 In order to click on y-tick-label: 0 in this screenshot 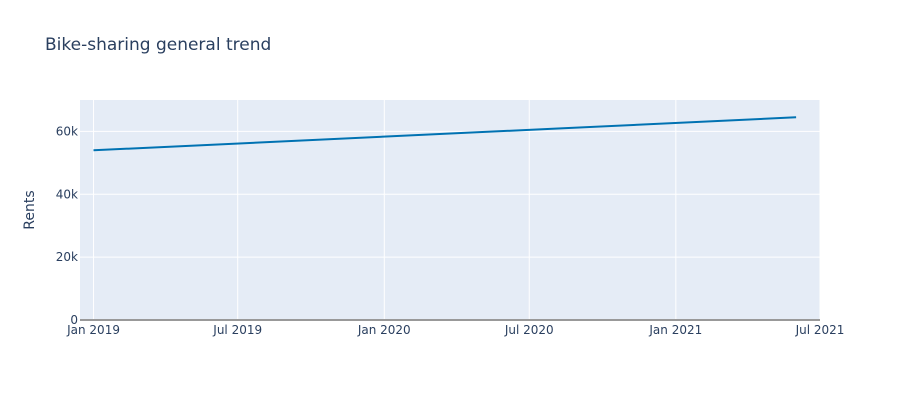, I will do `click(74, 320)`.